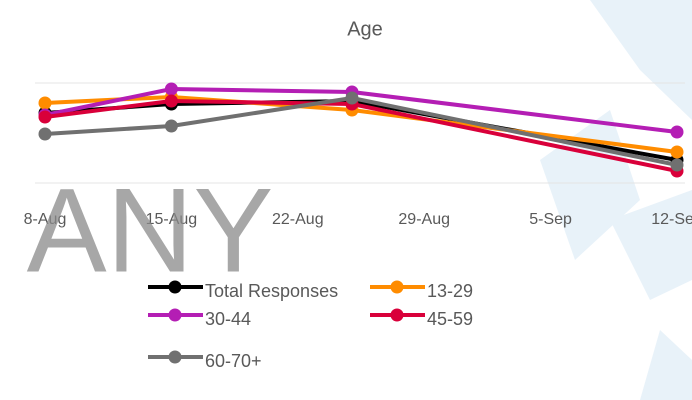 The height and width of the screenshot is (400, 692). Describe the element at coordinates (365, 29) in the screenshot. I see `chart-title: Age` at that location.